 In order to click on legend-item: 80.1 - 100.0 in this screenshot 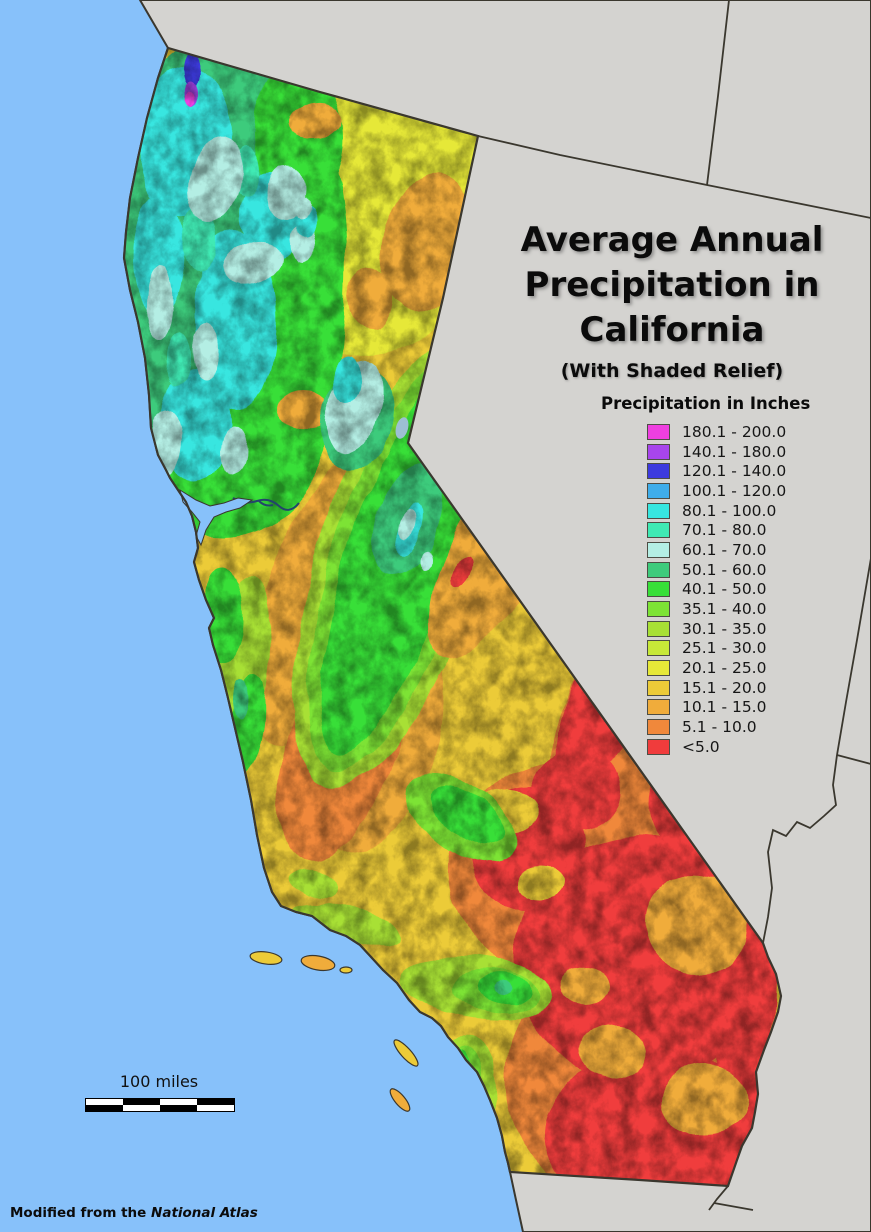, I will do `click(726, 511)`.